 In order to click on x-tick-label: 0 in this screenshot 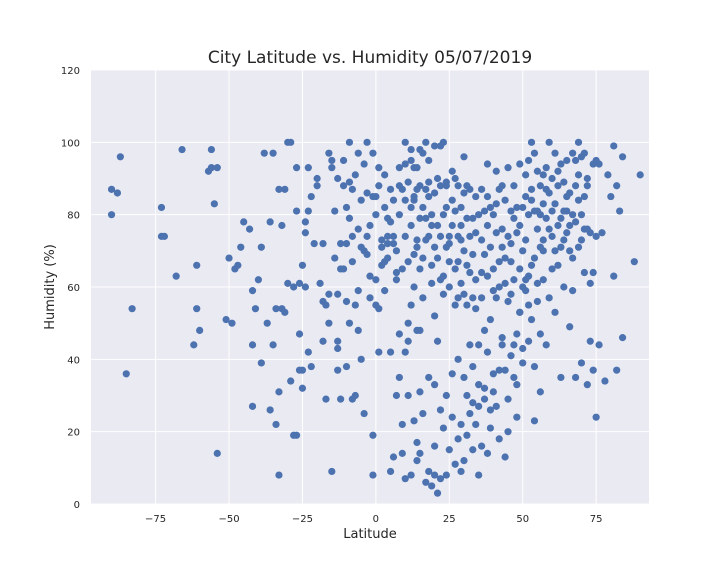, I will do `click(376, 519)`.